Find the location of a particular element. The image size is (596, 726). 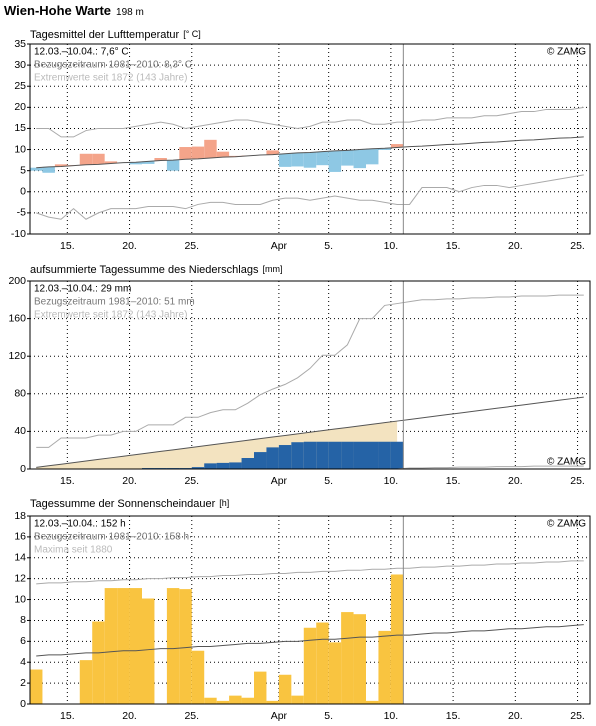

y-tick-label: 15 is located at coordinates (20, 128).